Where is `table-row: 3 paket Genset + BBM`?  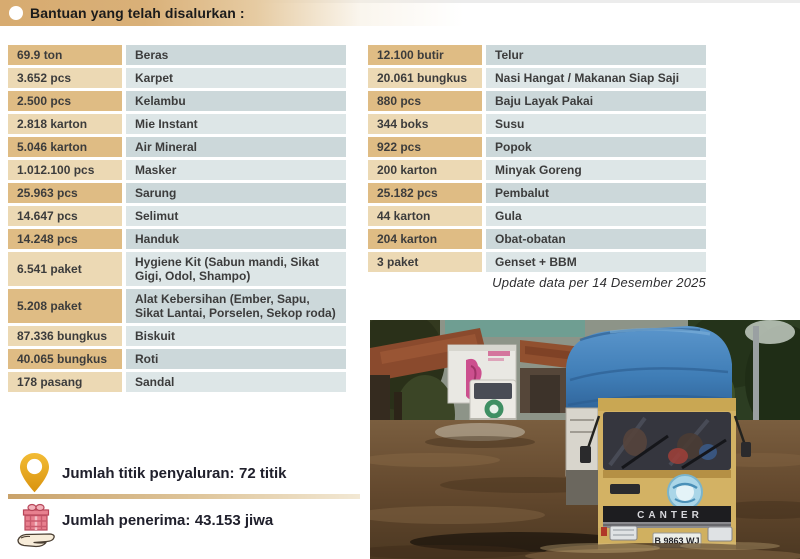 table-row: 3 paket Genset + BBM is located at coordinates (537, 262).